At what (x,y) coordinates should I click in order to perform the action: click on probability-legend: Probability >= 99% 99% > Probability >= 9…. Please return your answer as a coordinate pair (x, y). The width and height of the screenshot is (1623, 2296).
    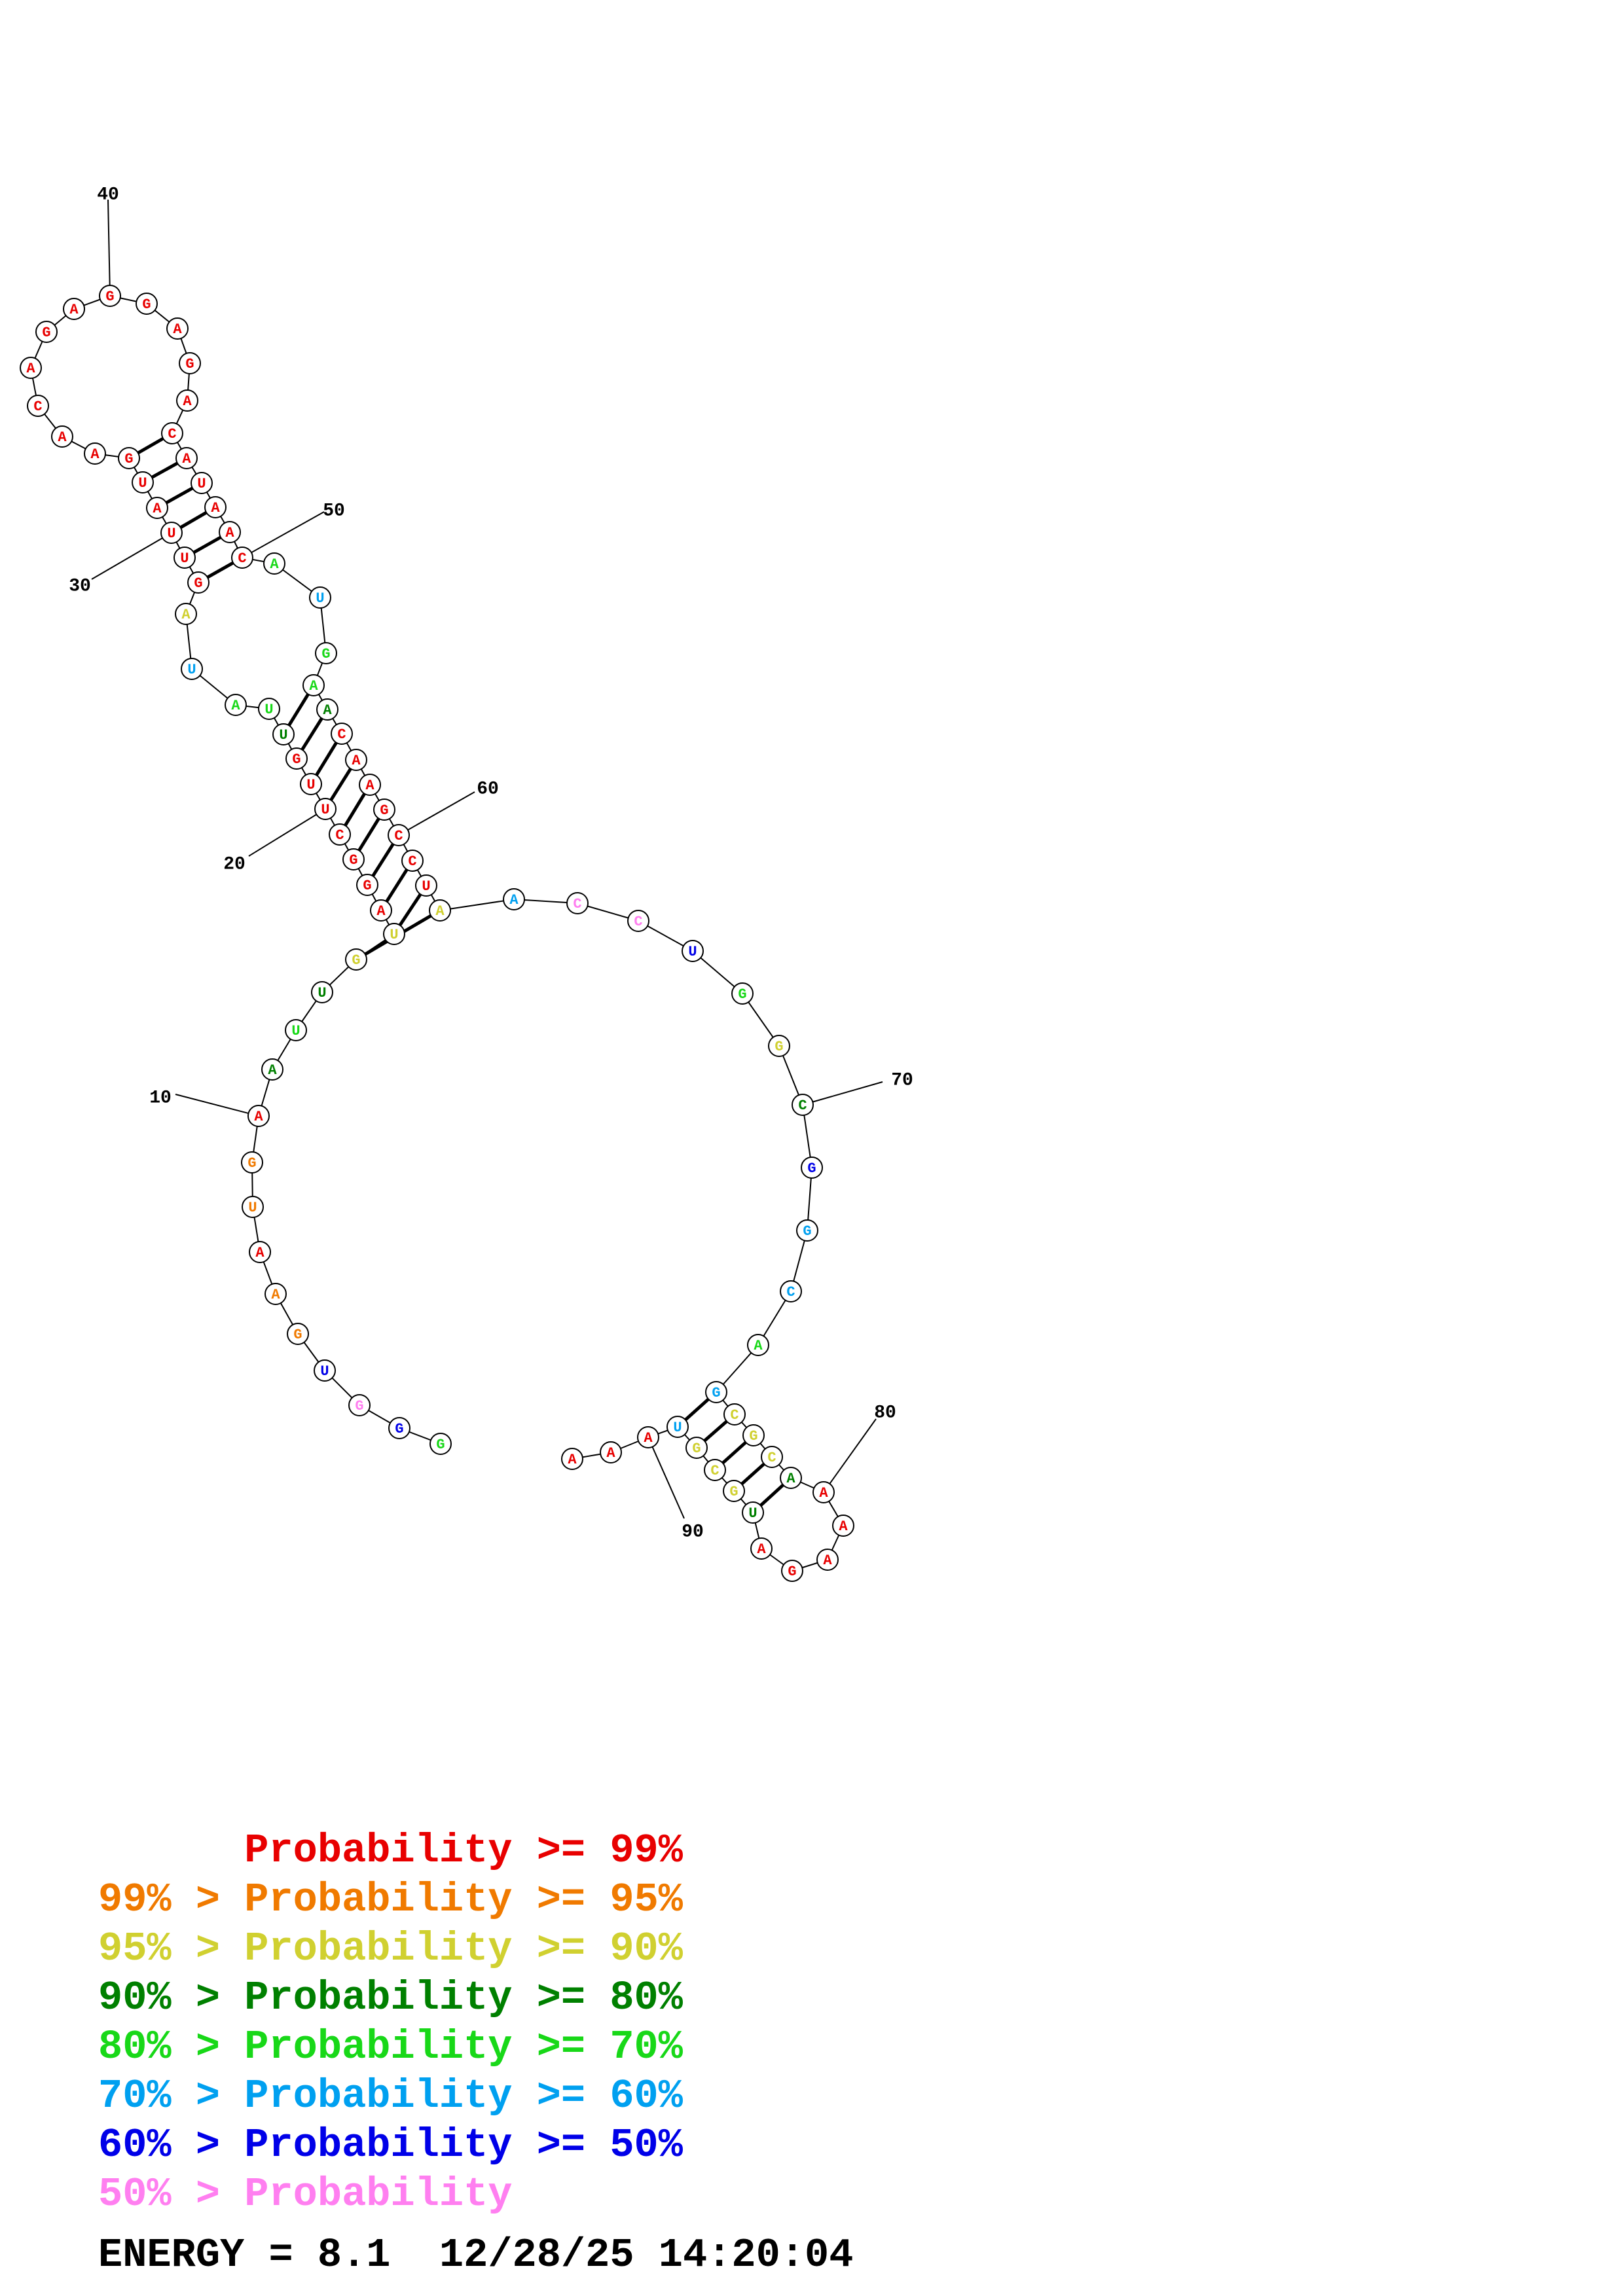
    Looking at the image, I should click on (390, 2022).